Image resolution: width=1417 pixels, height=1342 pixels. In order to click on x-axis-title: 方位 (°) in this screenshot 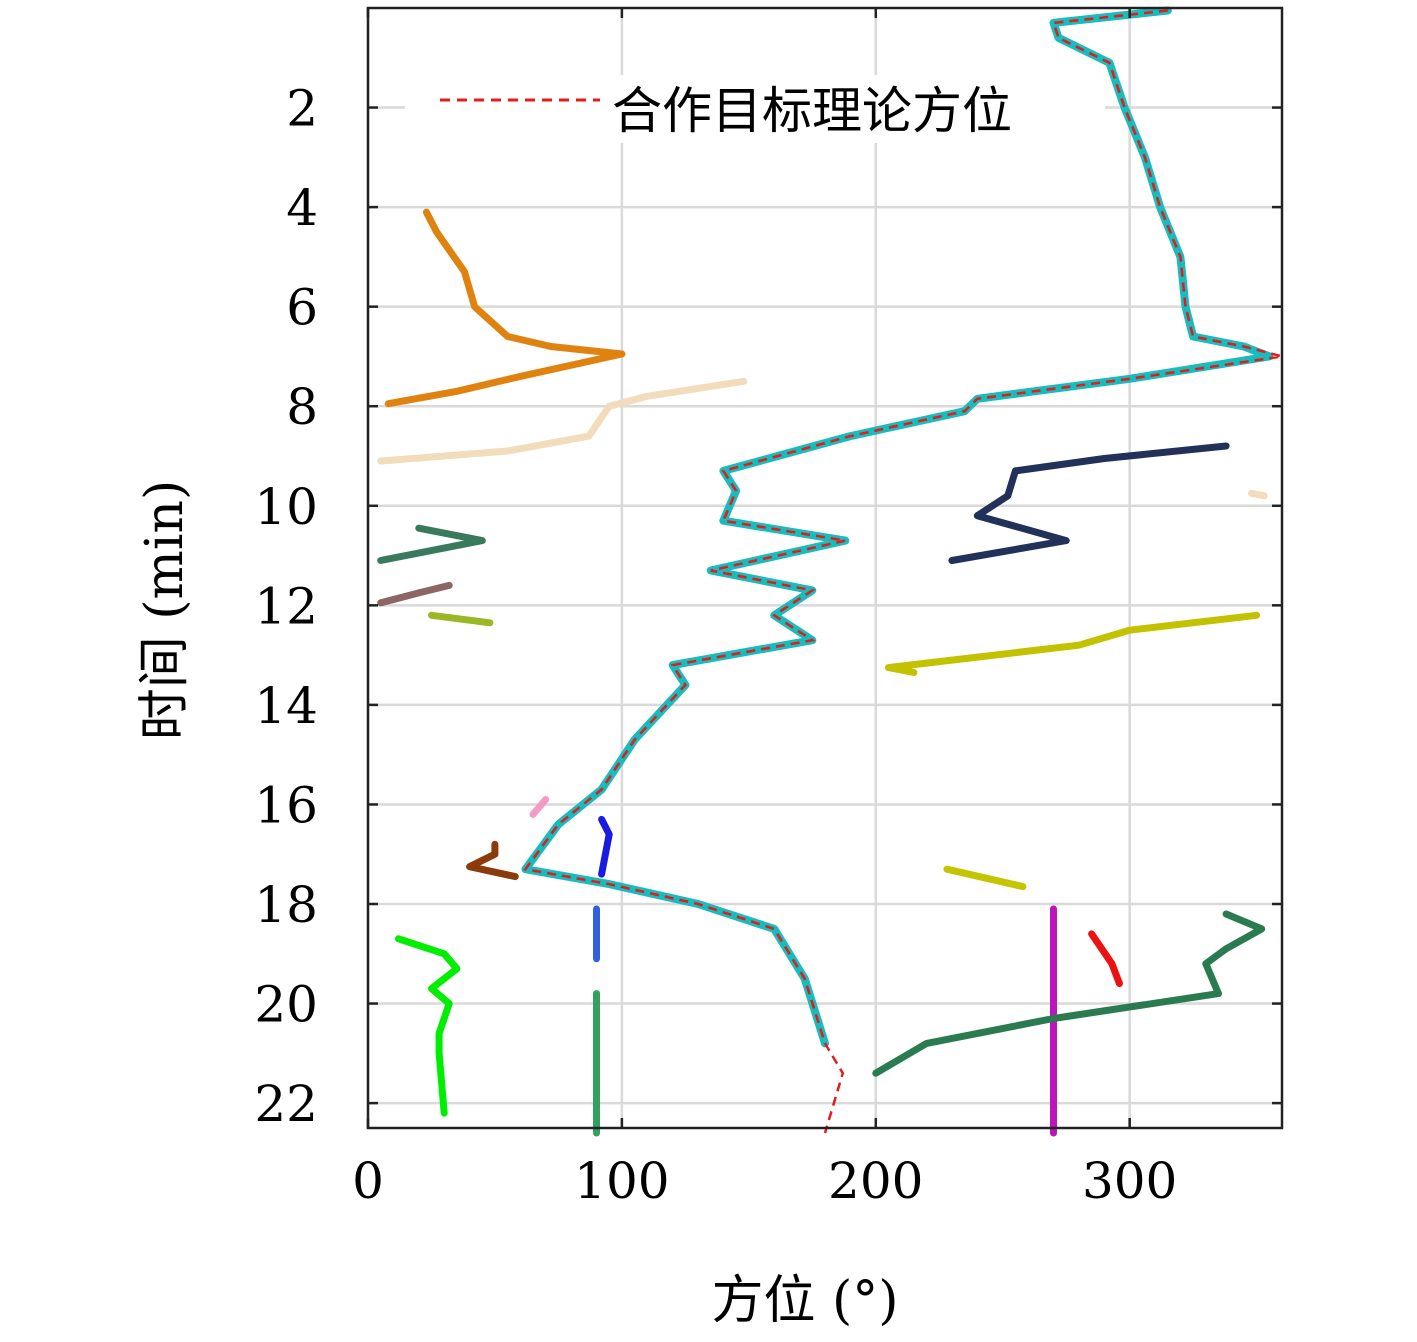, I will do `click(804, 1301)`.